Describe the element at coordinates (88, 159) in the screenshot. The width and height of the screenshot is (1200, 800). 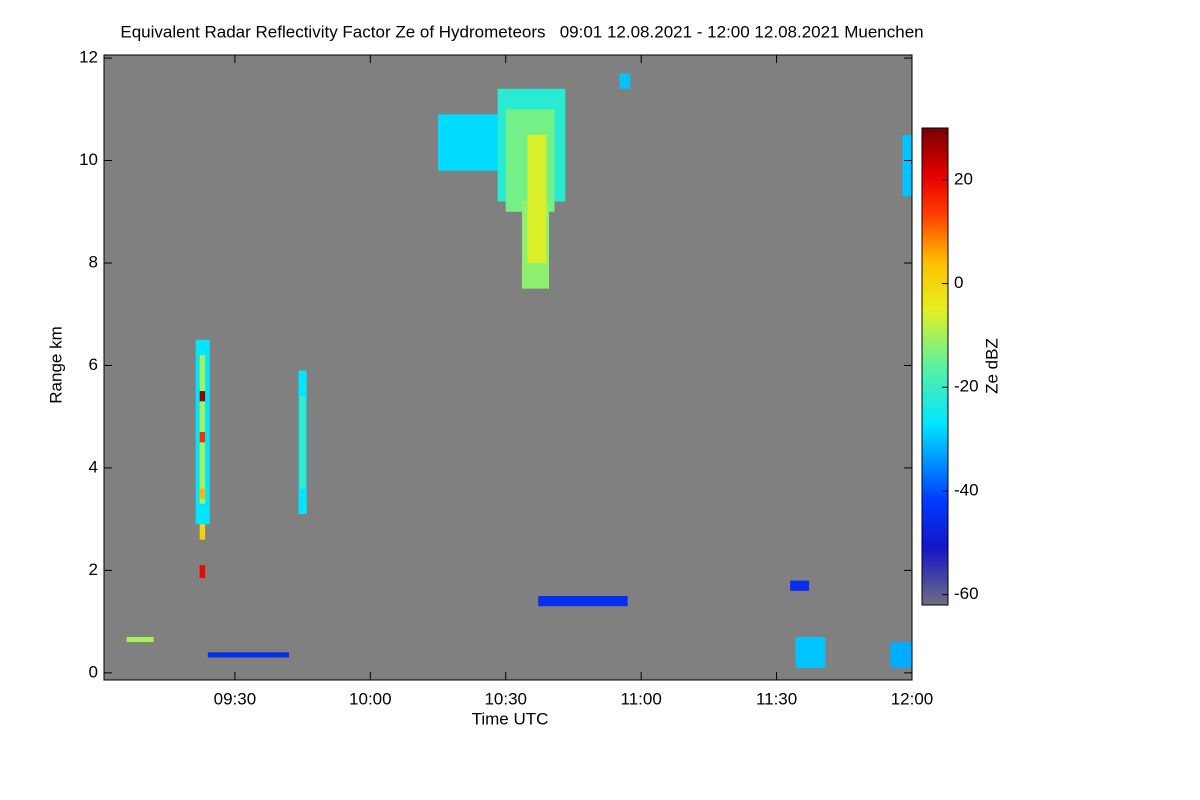
I see `y-tick-label: 10` at that location.